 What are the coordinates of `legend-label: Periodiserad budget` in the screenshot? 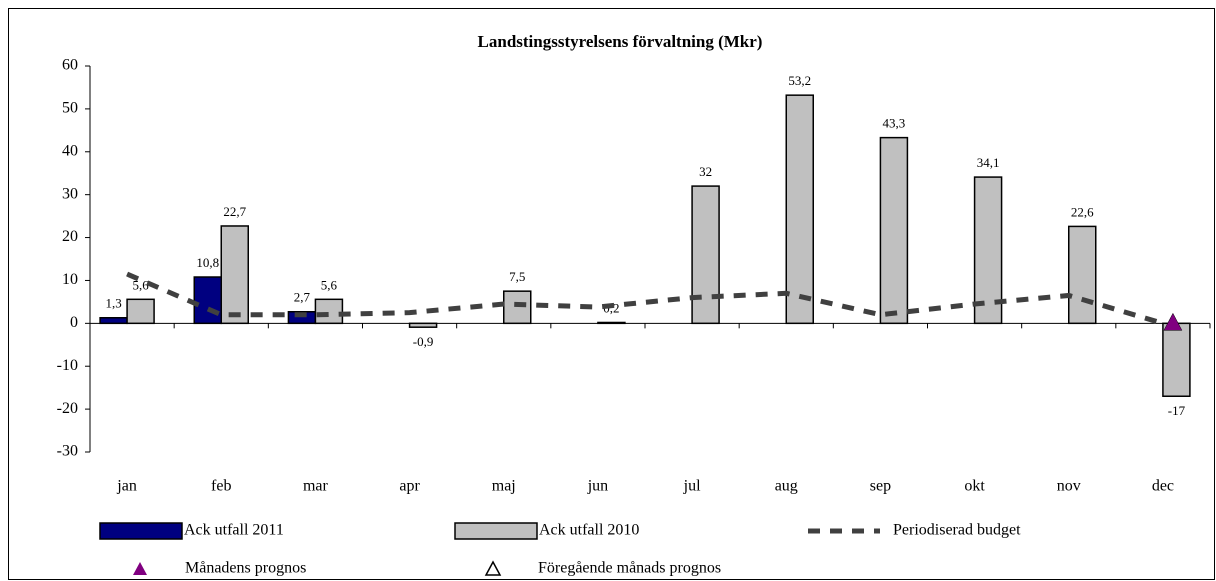 It's located at (957, 530).